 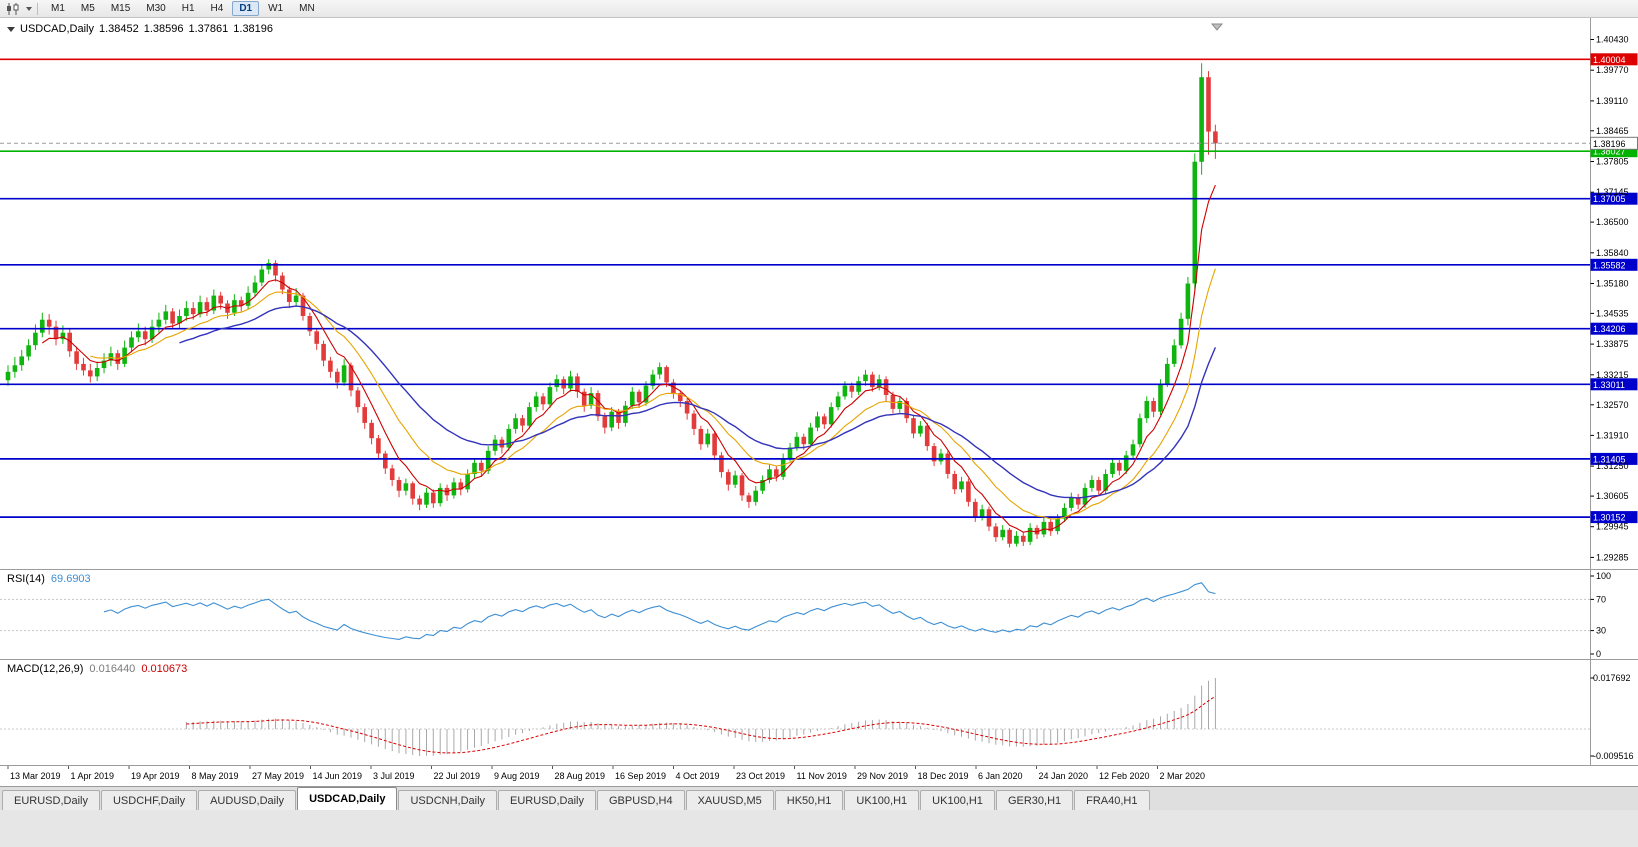 What do you see at coordinates (253, 29) in the screenshot?
I see `ohlc-close: 1.38196` at bounding box center [253, 29].